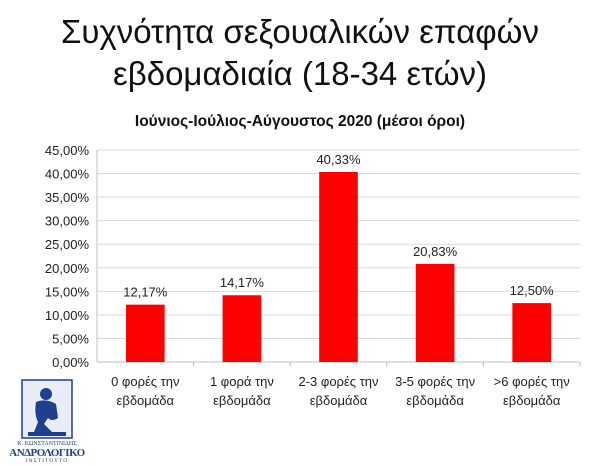 Image resolution: width=600 pixels, height=466 pixels. I want to click on y-tick-label: 5,00%, so click(70, 338).